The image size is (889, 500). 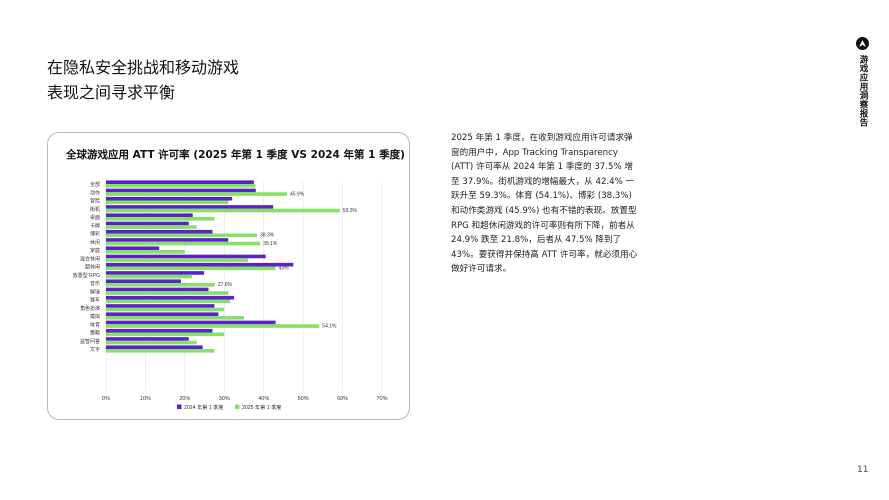 What do you see at coordinates (95, 225) in the screenshot?
I see `category-label: 卡牌` at bounding box center [95, 225].